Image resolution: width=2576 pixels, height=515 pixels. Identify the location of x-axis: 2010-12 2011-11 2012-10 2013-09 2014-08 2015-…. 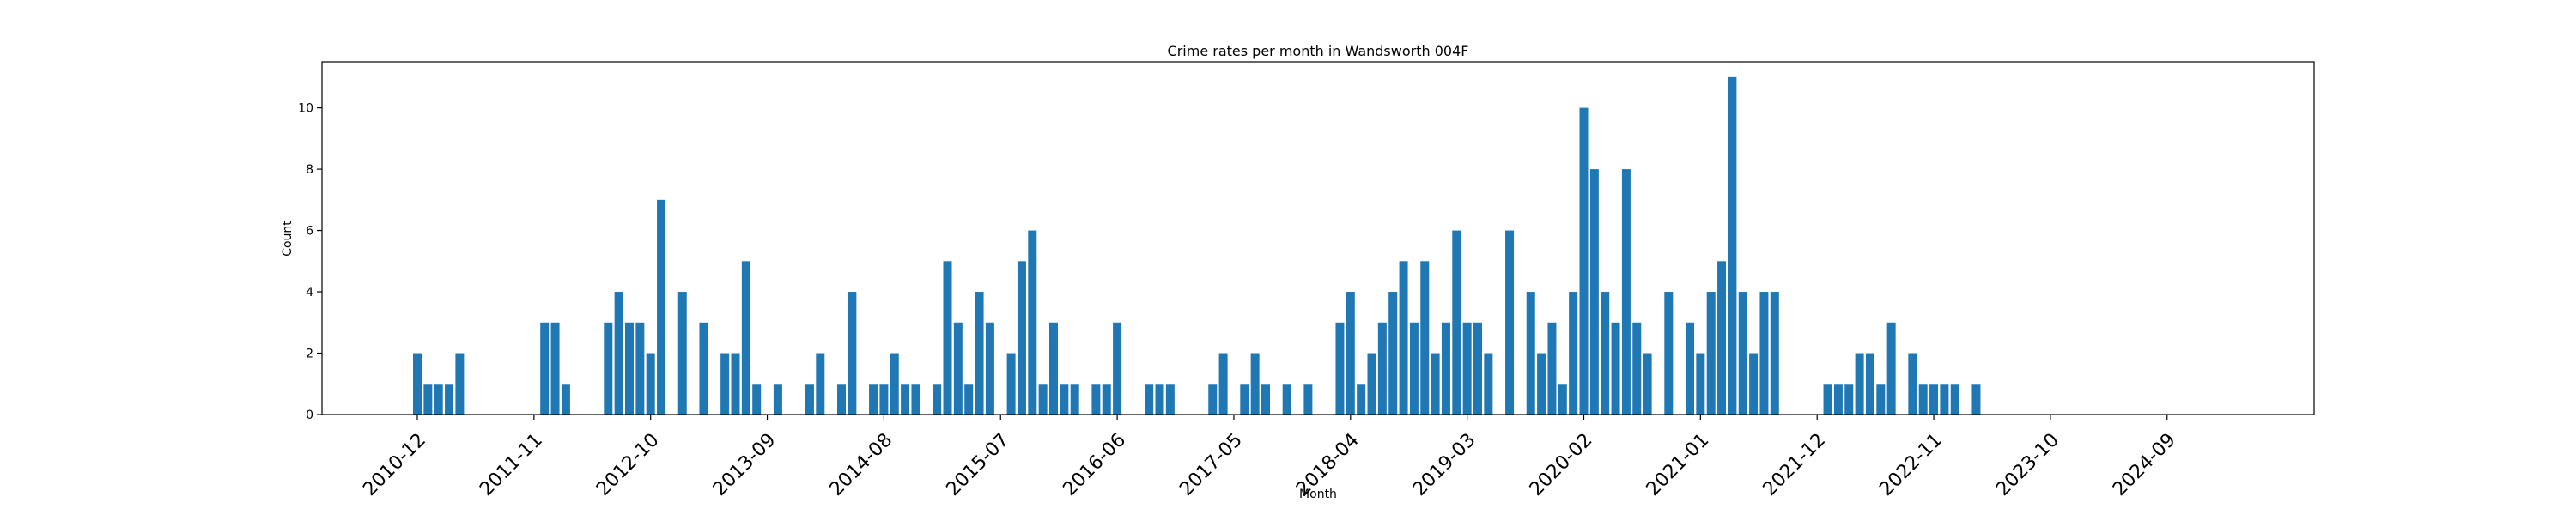
(1269, 457).